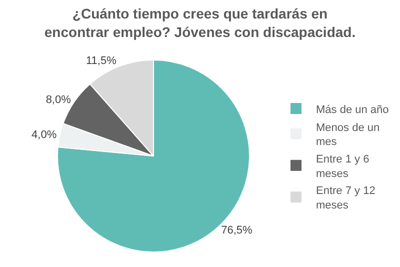  I want to click on chart-title: ¿Cuánto tiempo crees que tardarás en encontrar empleo? Jóvenes con discapacidad., so click(200, 23).